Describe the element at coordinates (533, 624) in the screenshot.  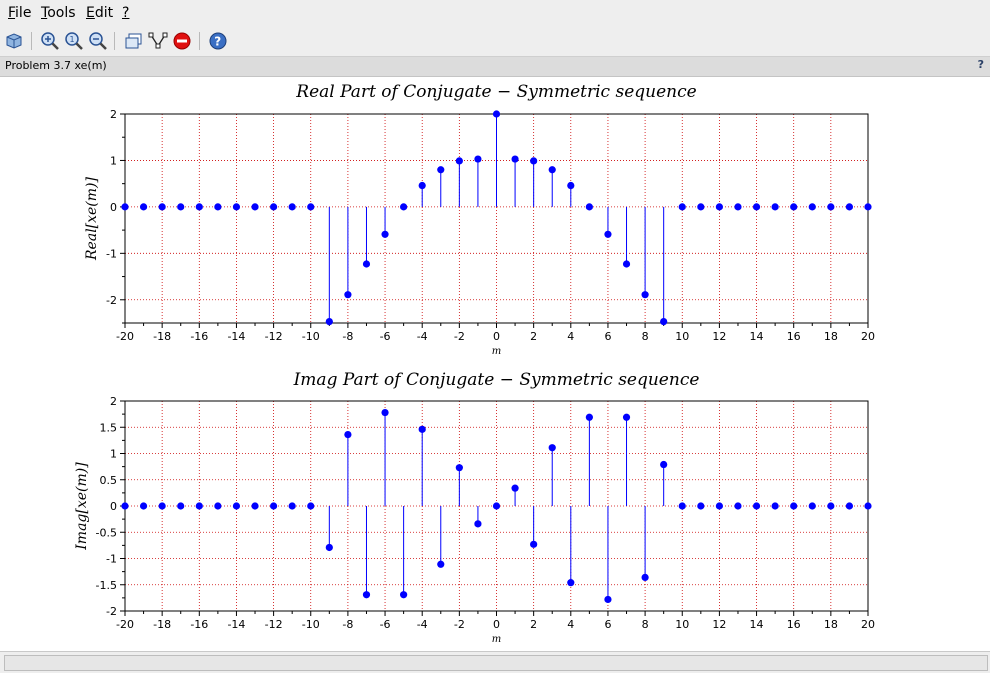
I see `x-tick-label: 2` at that location.